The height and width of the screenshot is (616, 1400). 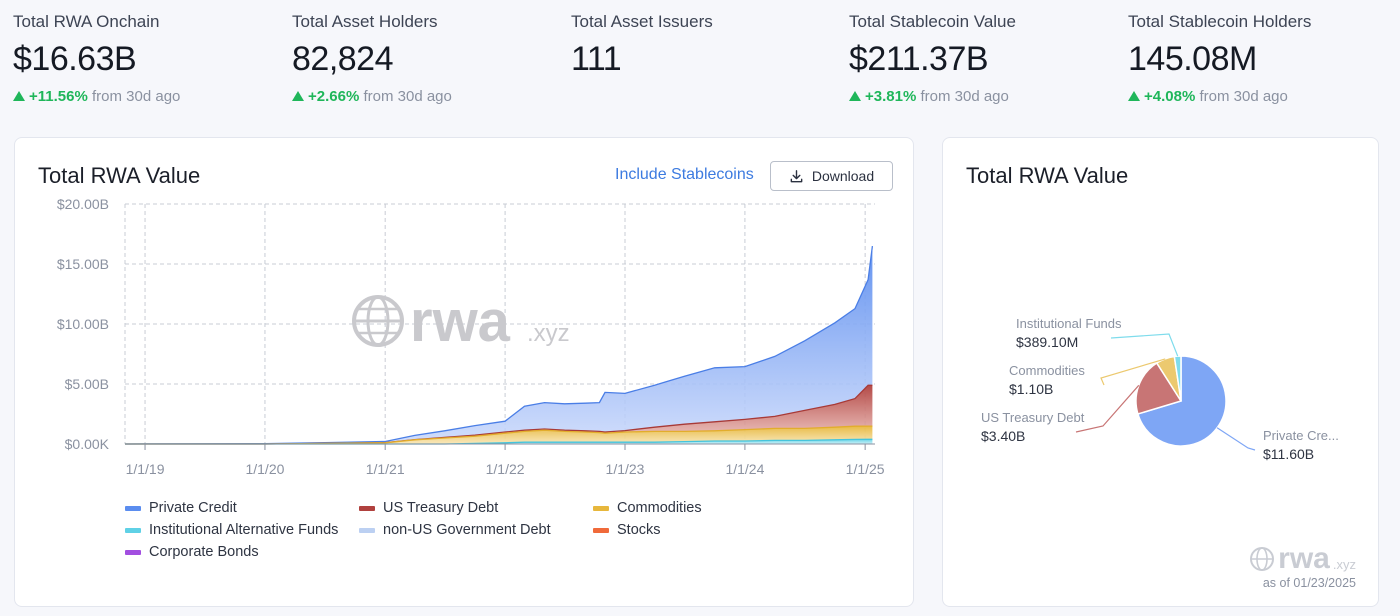 What do you see at coordinates (642, 21) in the screenshot?
I see `stat-label: Total Asset Issuers` at bounding box center [642, 21].